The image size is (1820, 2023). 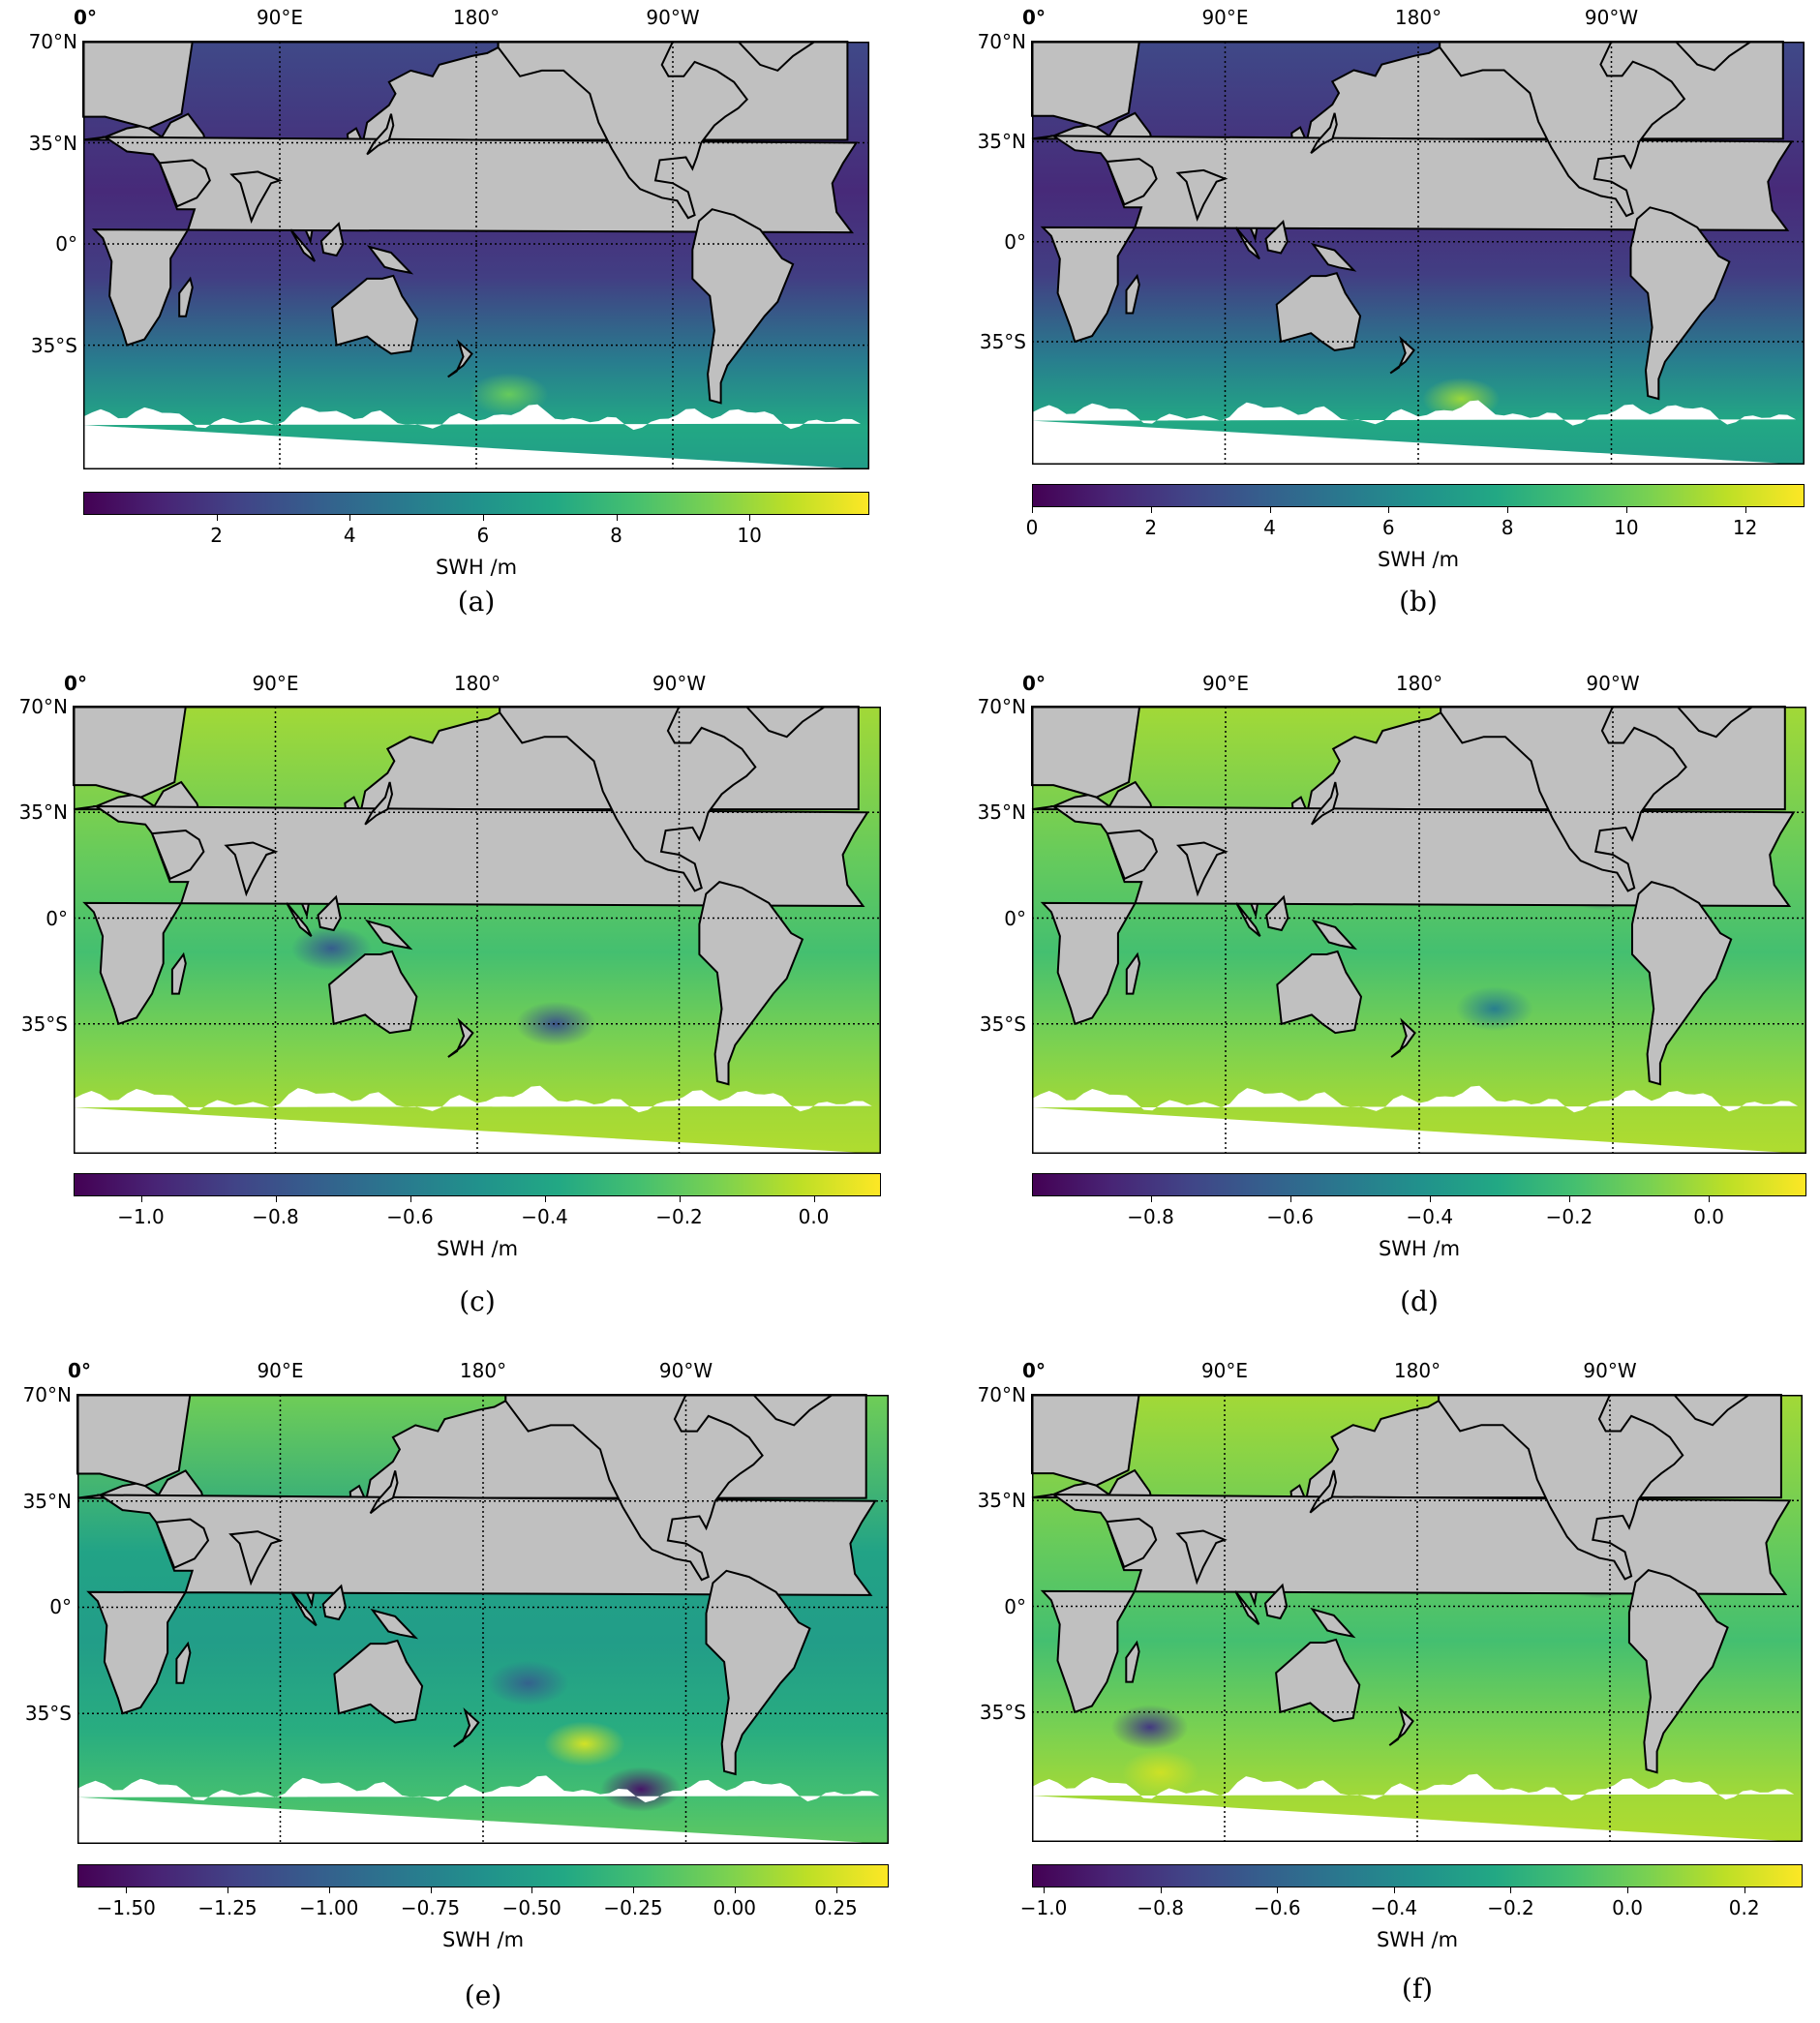 What do you see at coordinates (1417, 1807) in the screenshot?
I see `sea-ice-mask` at bounding box center [1417, 1807].